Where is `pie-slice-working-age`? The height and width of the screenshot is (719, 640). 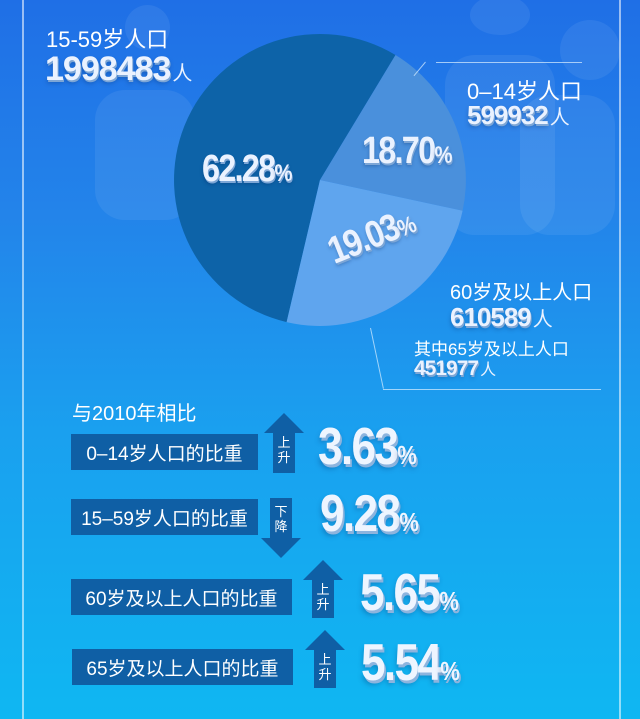 pie-slice-working-age is located at coordinates (285, 178).